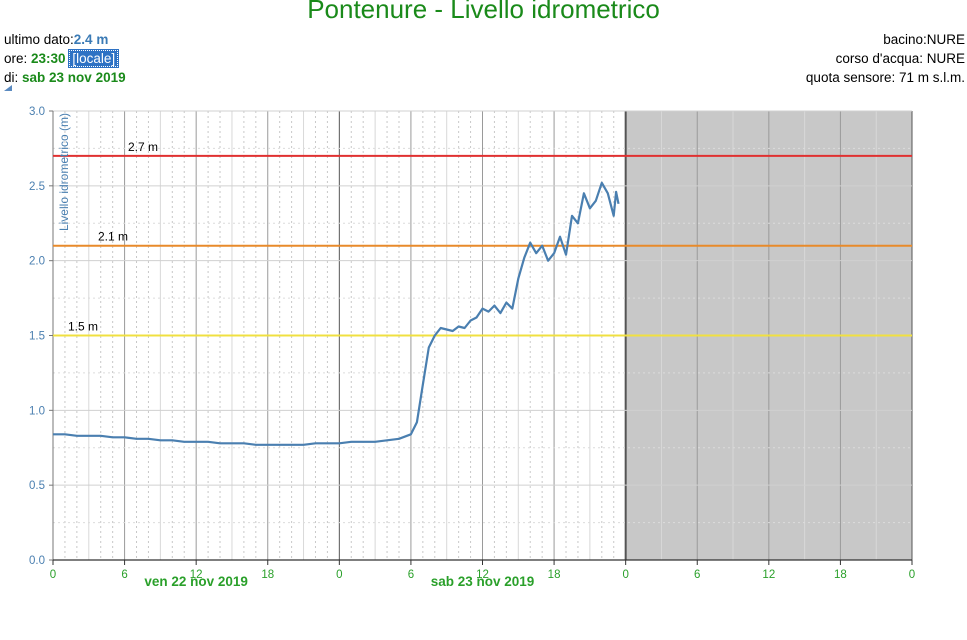  What do you see at coordinates (37, 112) in the screenshot?
I see `y-tick-label: 3.0` at bounding box center [37, 112].